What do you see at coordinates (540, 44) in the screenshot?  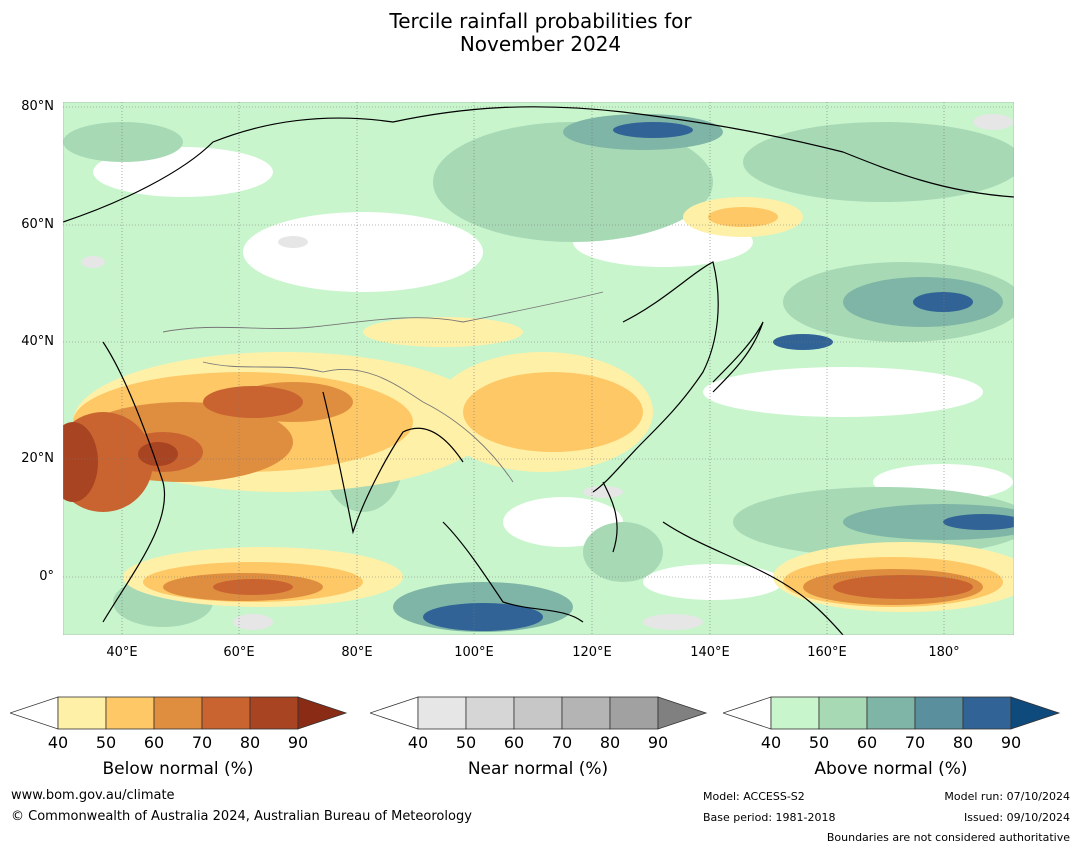 I see `title-line-2: November 2024` at bounding box center [540, 44].